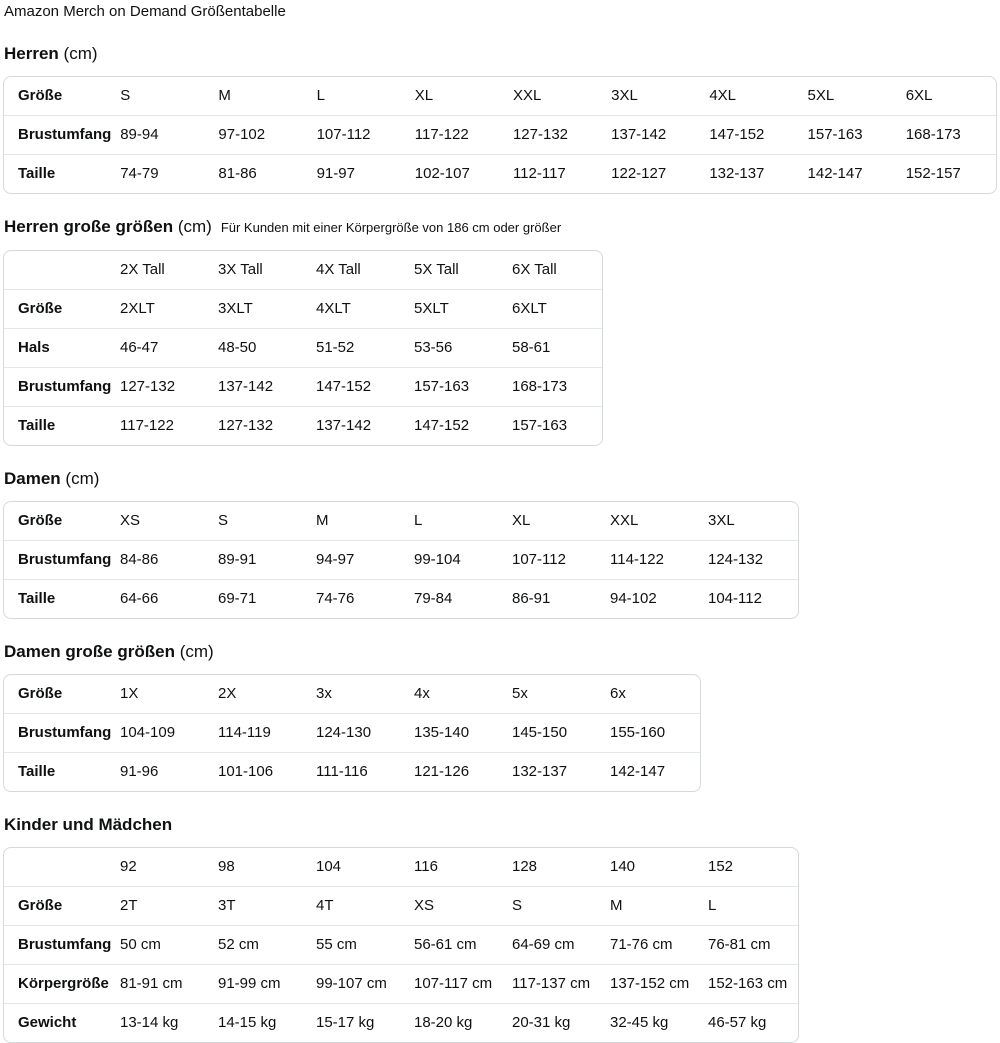 The image size is (1000, 1043). What do you see at coordinates (455, 905) in the screenshot?
I see `cell: XS` at bounding box center [455, 905].